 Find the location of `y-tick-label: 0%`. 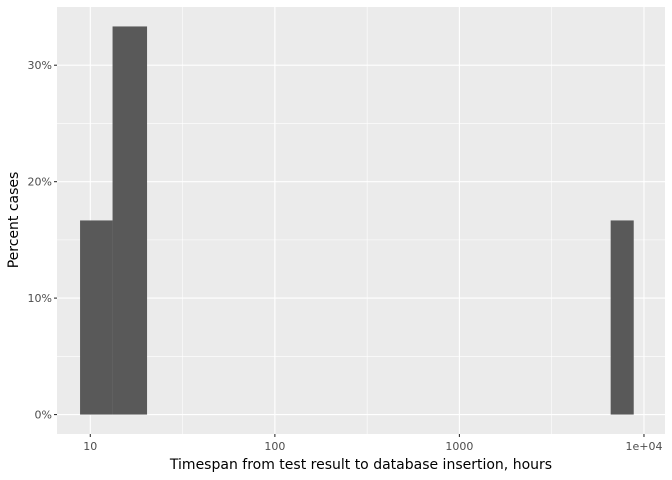

y-tick-label: 0% is located at coordinates (43, 415).